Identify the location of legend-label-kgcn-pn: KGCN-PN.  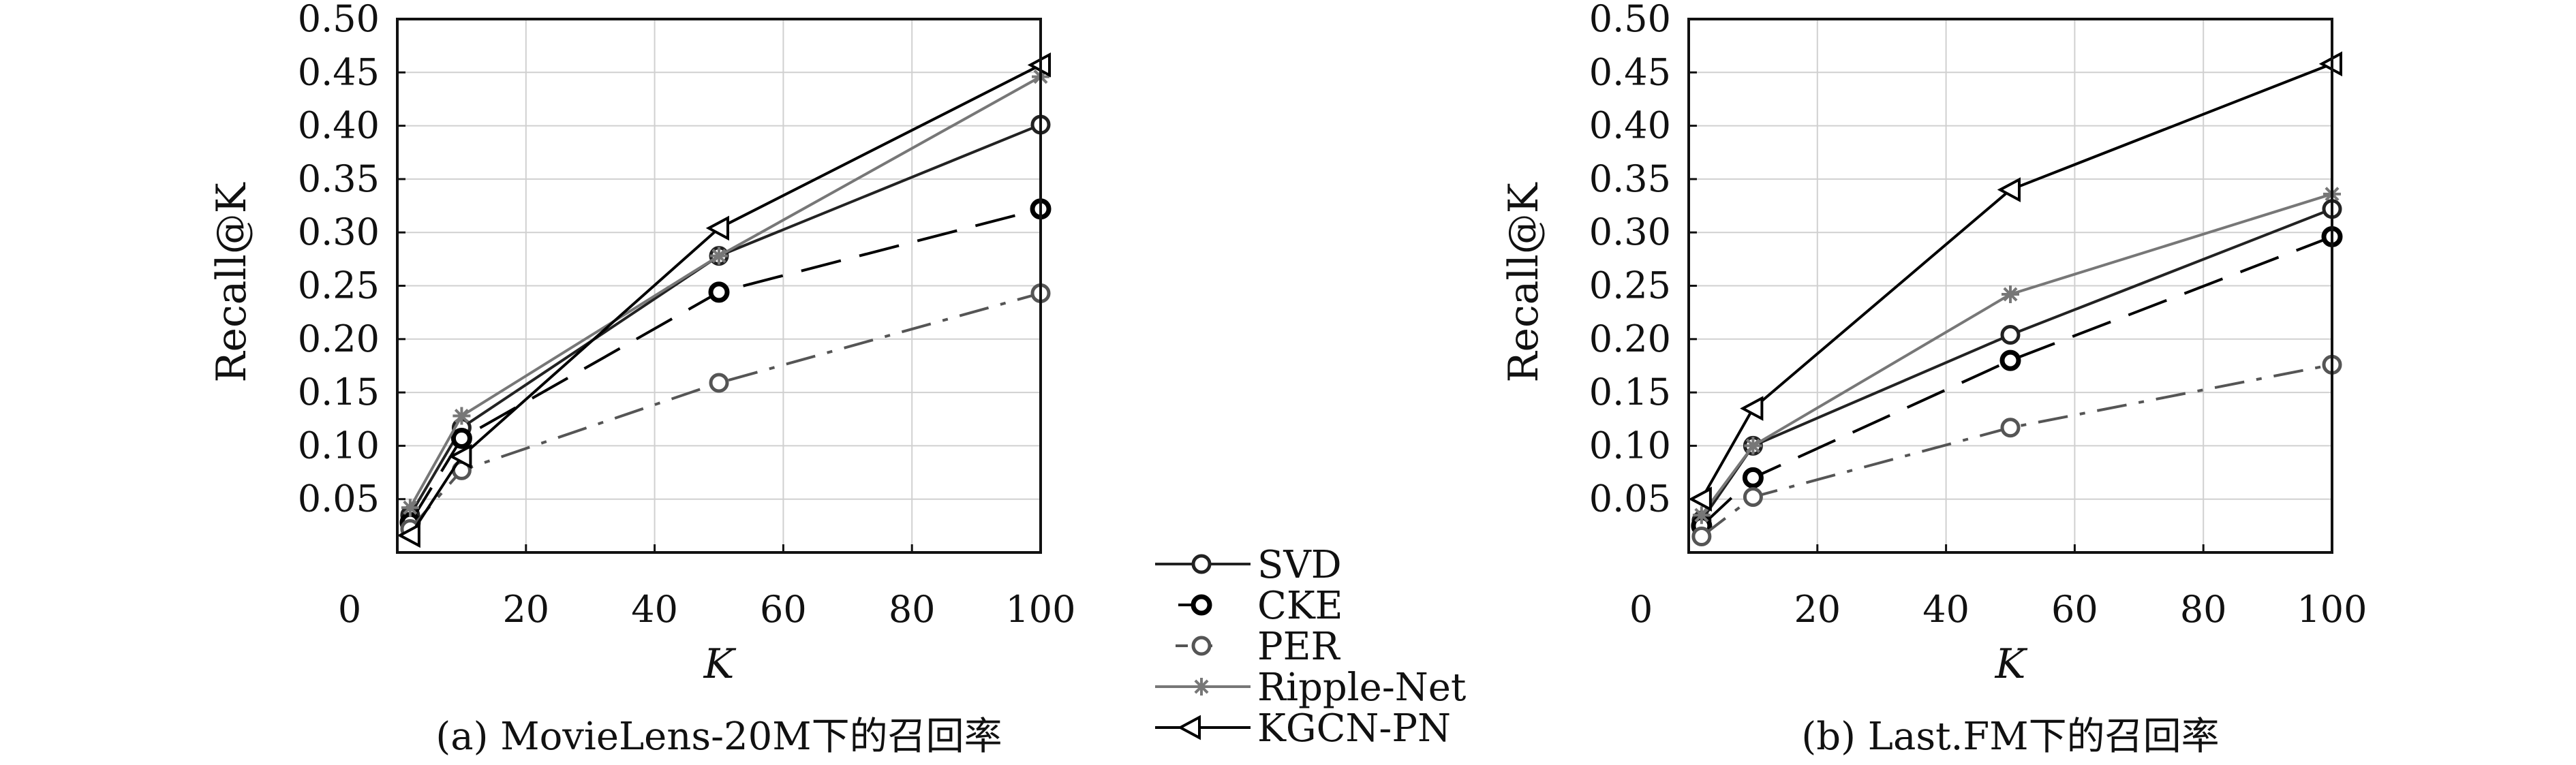
(1354, 728).